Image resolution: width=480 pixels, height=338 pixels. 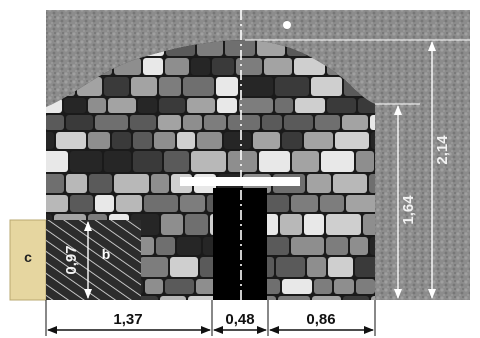 I want to click on center-marker, so click(x=287, y=25).